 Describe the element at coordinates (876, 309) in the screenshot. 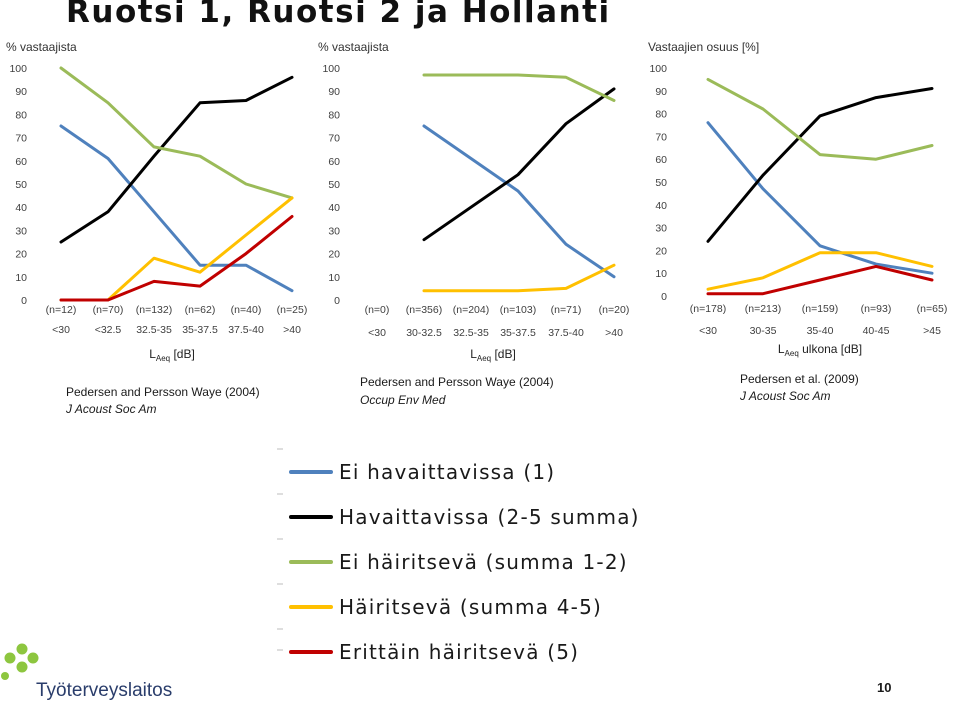

I see `x-count-label: (n=93)` at that location.